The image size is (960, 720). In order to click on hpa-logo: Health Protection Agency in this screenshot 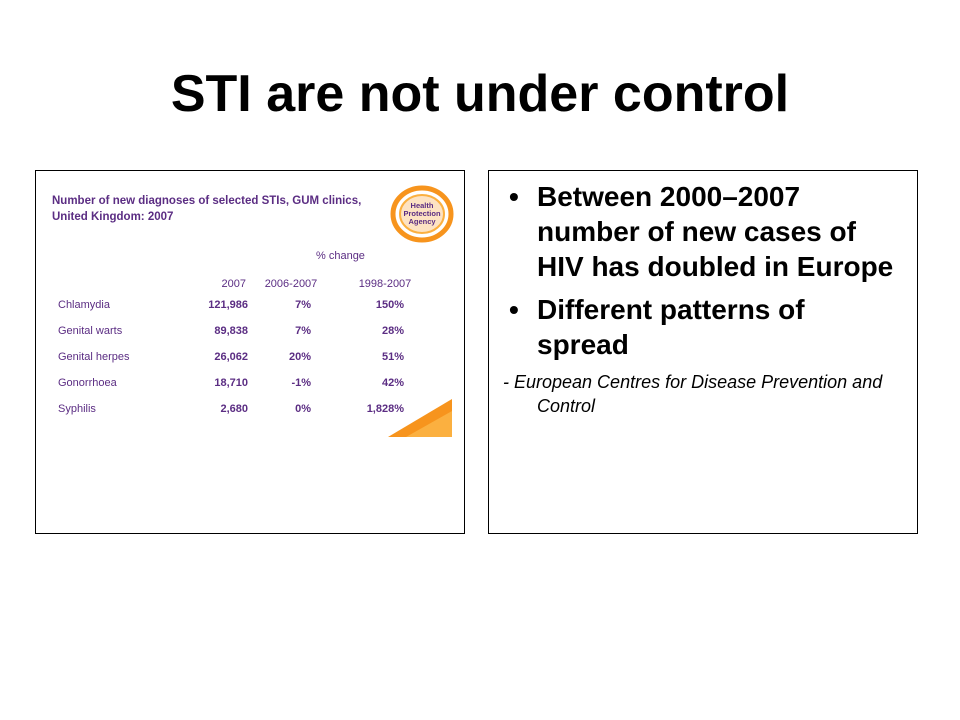, I will do `click(422, 214)`.